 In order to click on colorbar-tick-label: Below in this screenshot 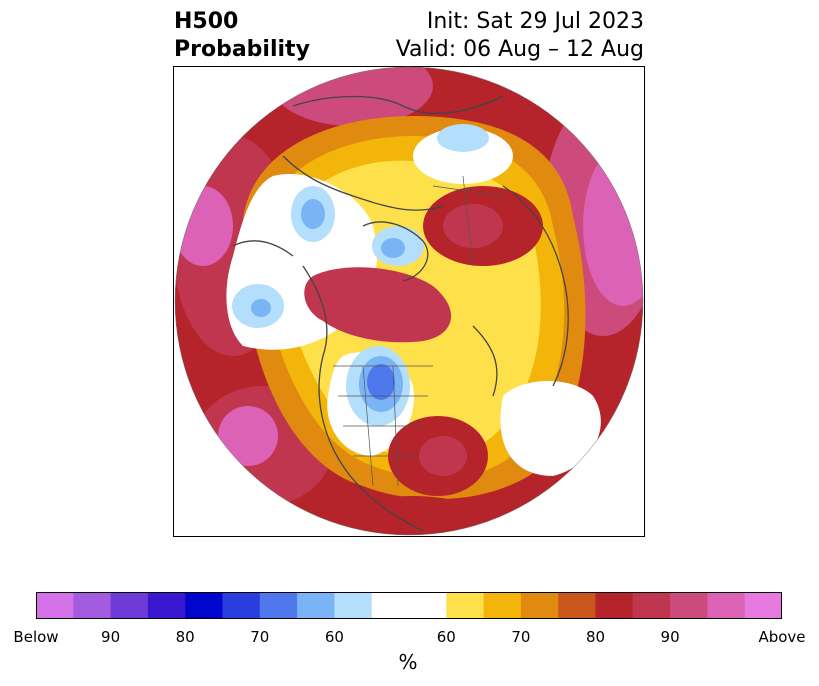, I will do `click(36, 637)`.